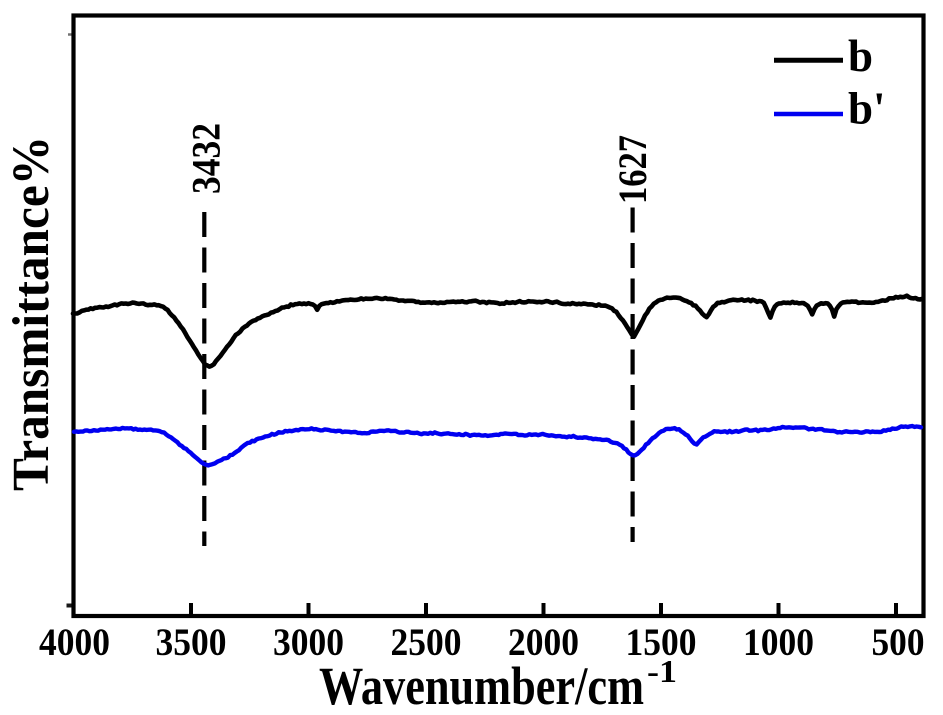 This screenshot has height=715, width=943. What do you see at coordinates (308, 642) in the screenshot?
I see `svg-text: 3000` at bounding box center [308, 642].